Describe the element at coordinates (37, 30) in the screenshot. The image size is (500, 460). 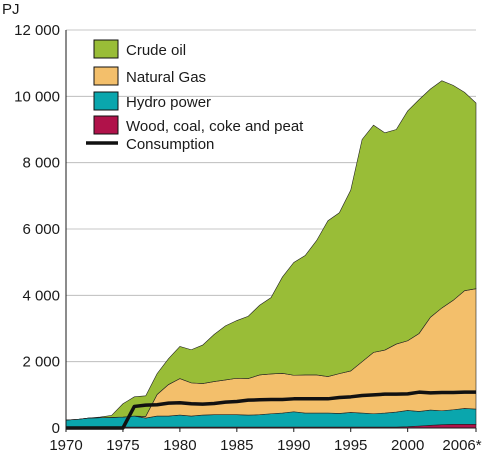
I see `y-tick-label: 12 000` at that location.